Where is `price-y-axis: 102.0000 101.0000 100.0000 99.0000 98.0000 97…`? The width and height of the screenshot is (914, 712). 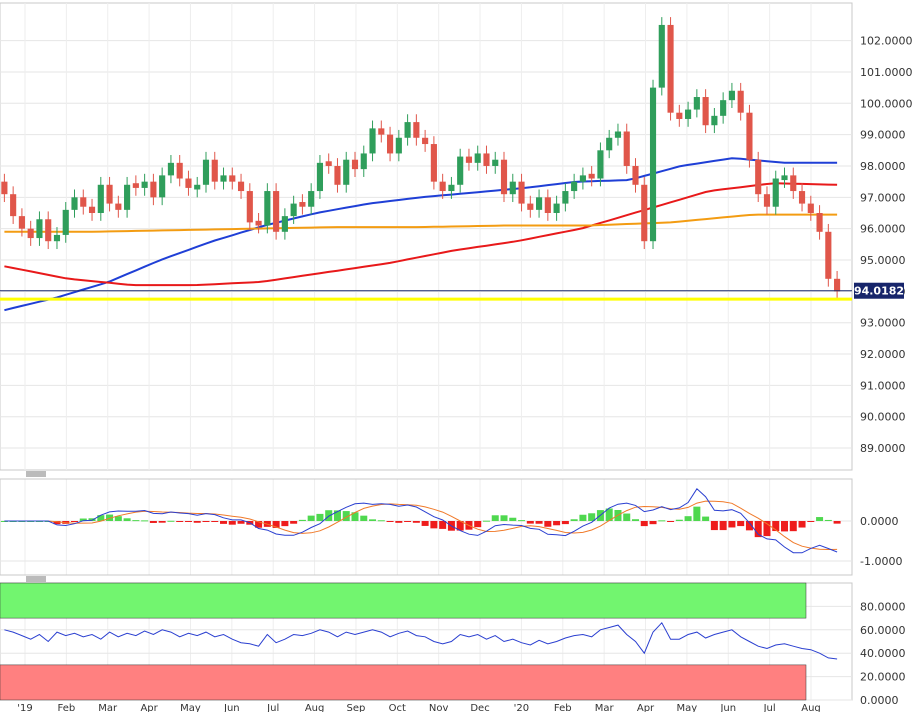
price-y-axis: 102.0000 101.0000 100.0000 99.0000 98.0000 97… is located at coordinates (886, 245).